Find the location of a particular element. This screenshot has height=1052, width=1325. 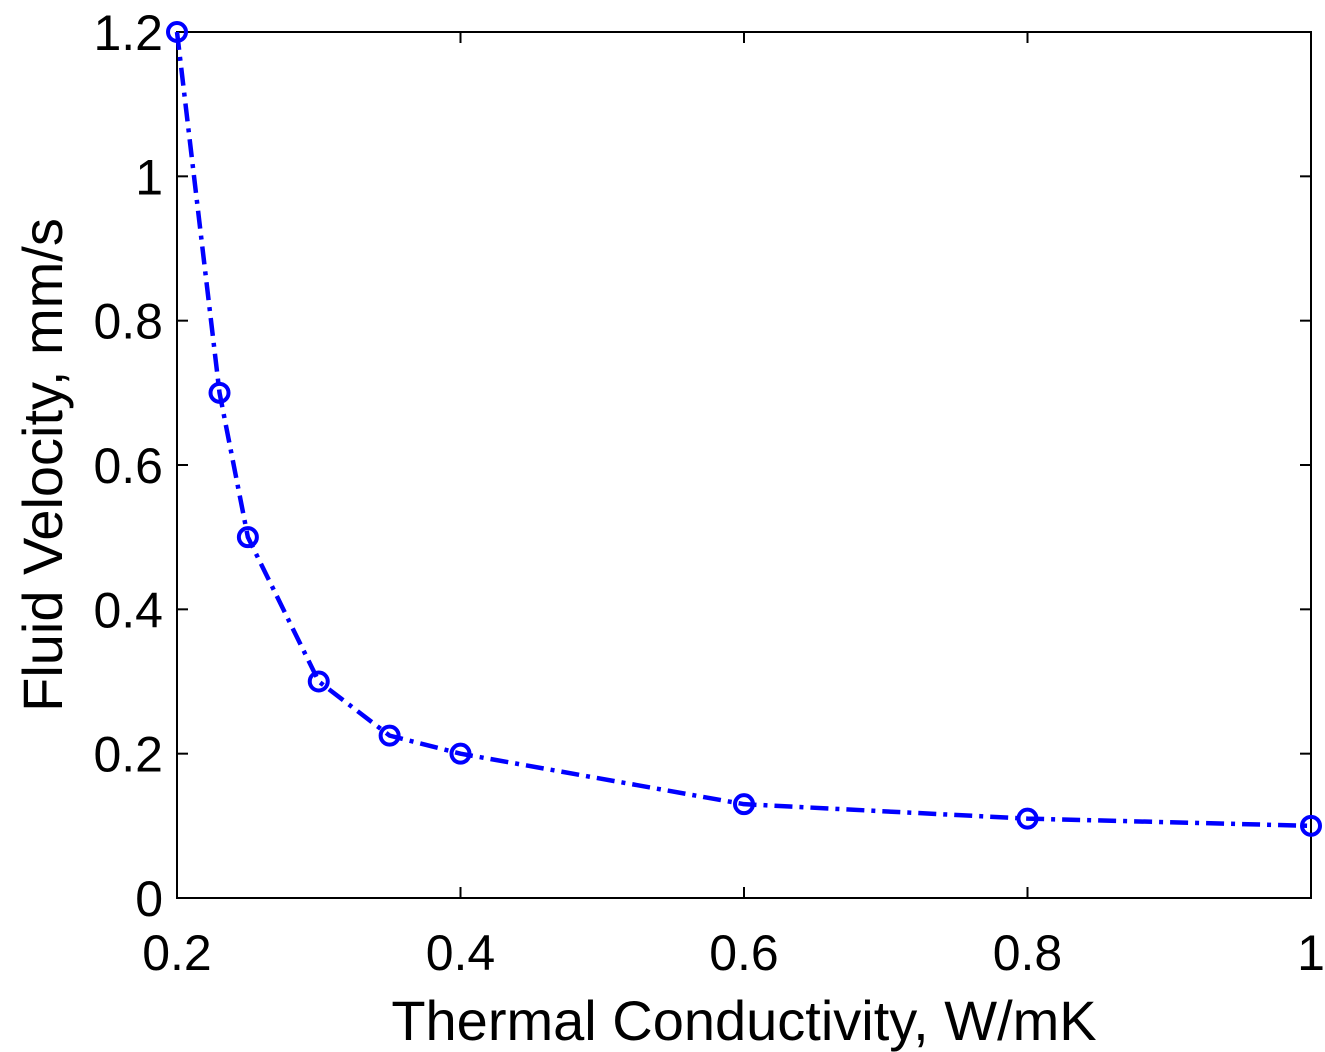

x-axis-label: Thermal Conductivity, W/mK is located at coordinates (743, 1020).